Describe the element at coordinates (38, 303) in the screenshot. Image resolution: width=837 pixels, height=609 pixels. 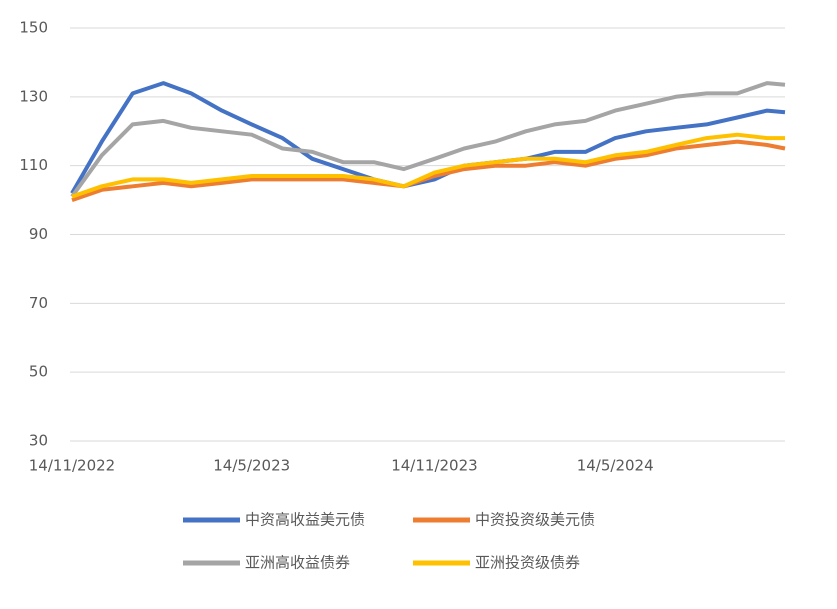
I see `y-tick-label: 70` at that location.